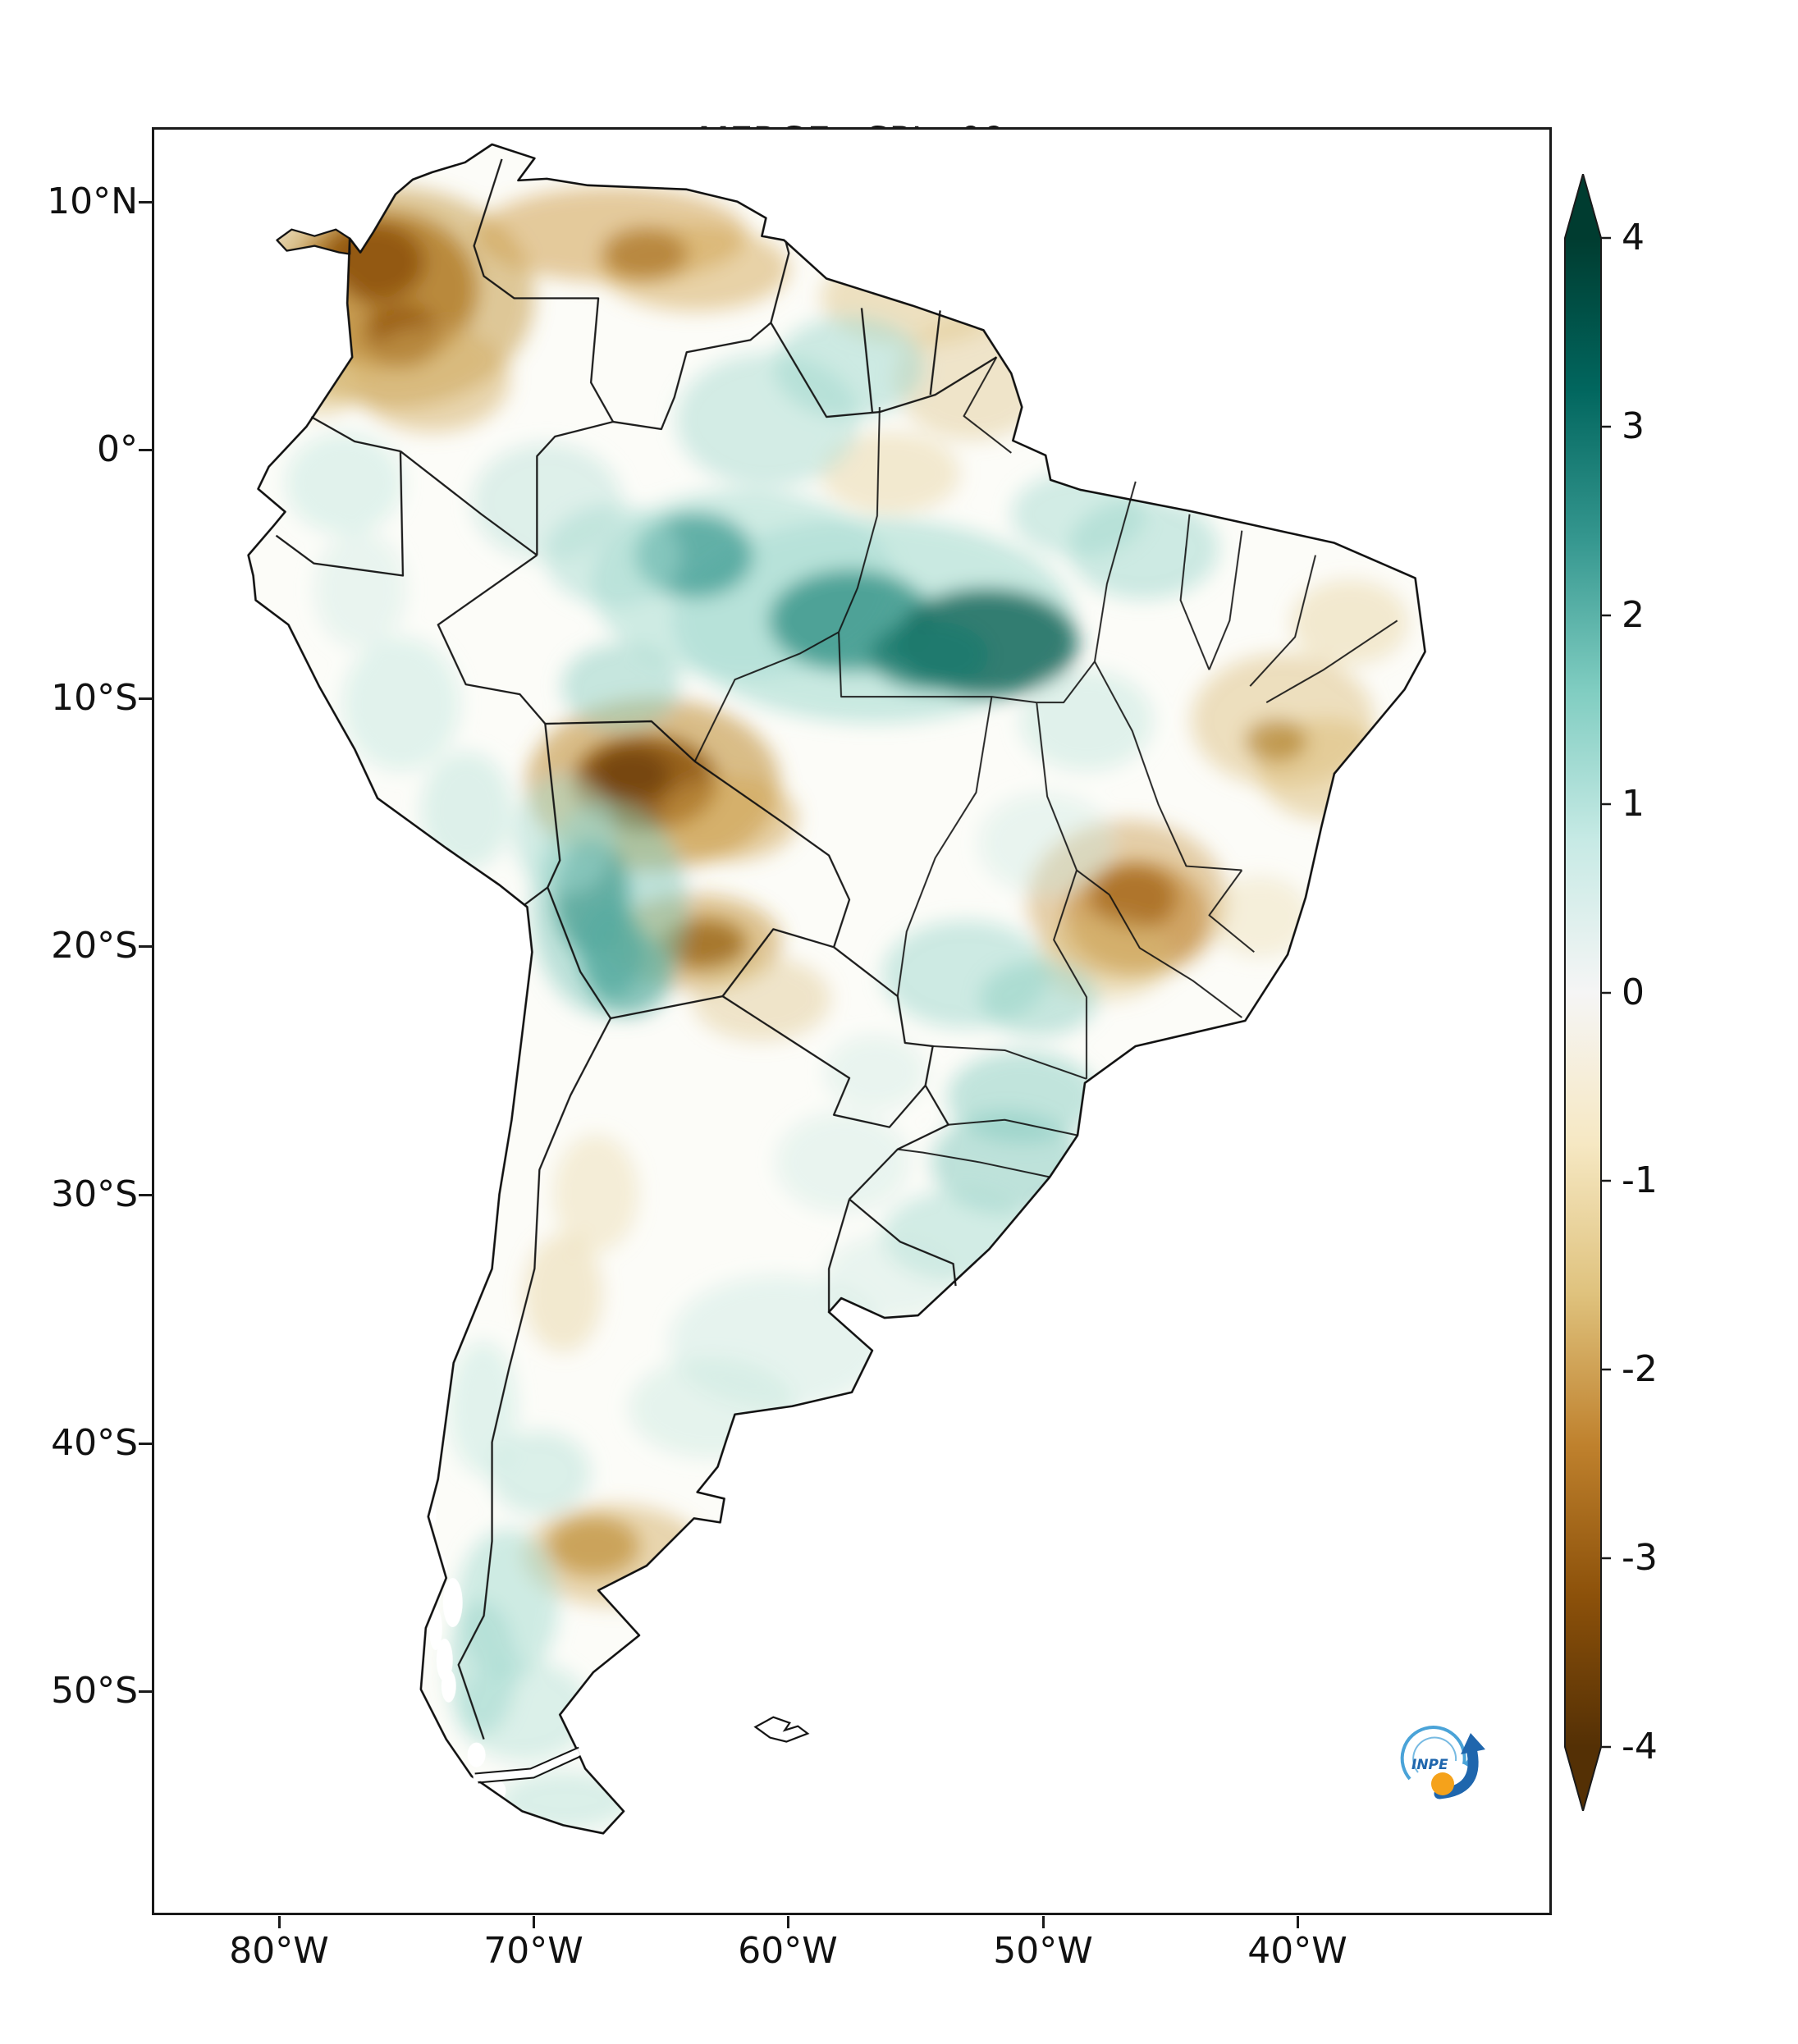 The height and width of the screenshot is (2044, 1798). What do you see at coordinates (1429, 1765) in the screenshot?
I see `inpe-logo-text: INPE` at bounding box center [1429, 1765].